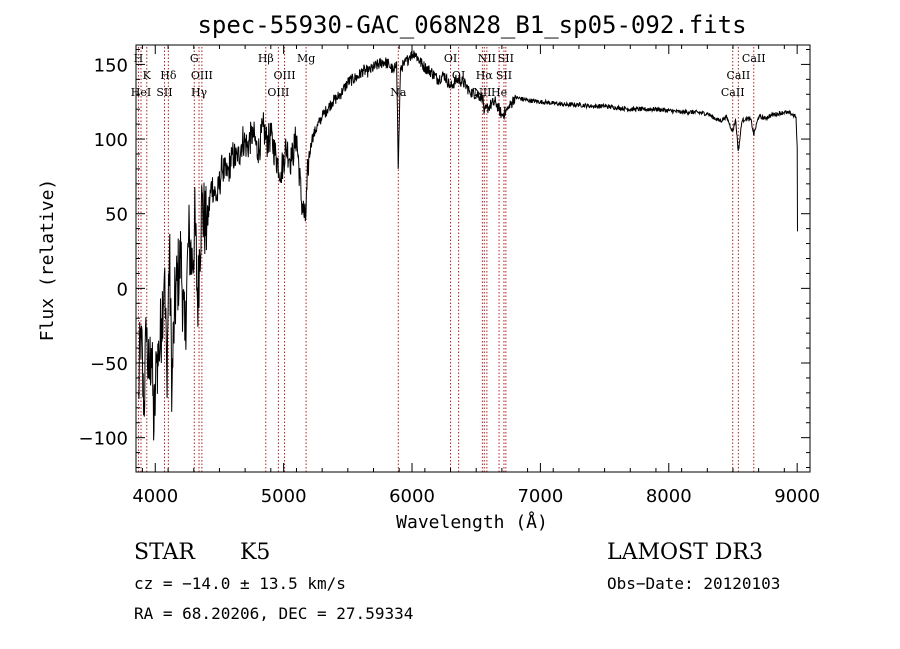  I want to click on spectral-line-label: G, so click(194, 58).